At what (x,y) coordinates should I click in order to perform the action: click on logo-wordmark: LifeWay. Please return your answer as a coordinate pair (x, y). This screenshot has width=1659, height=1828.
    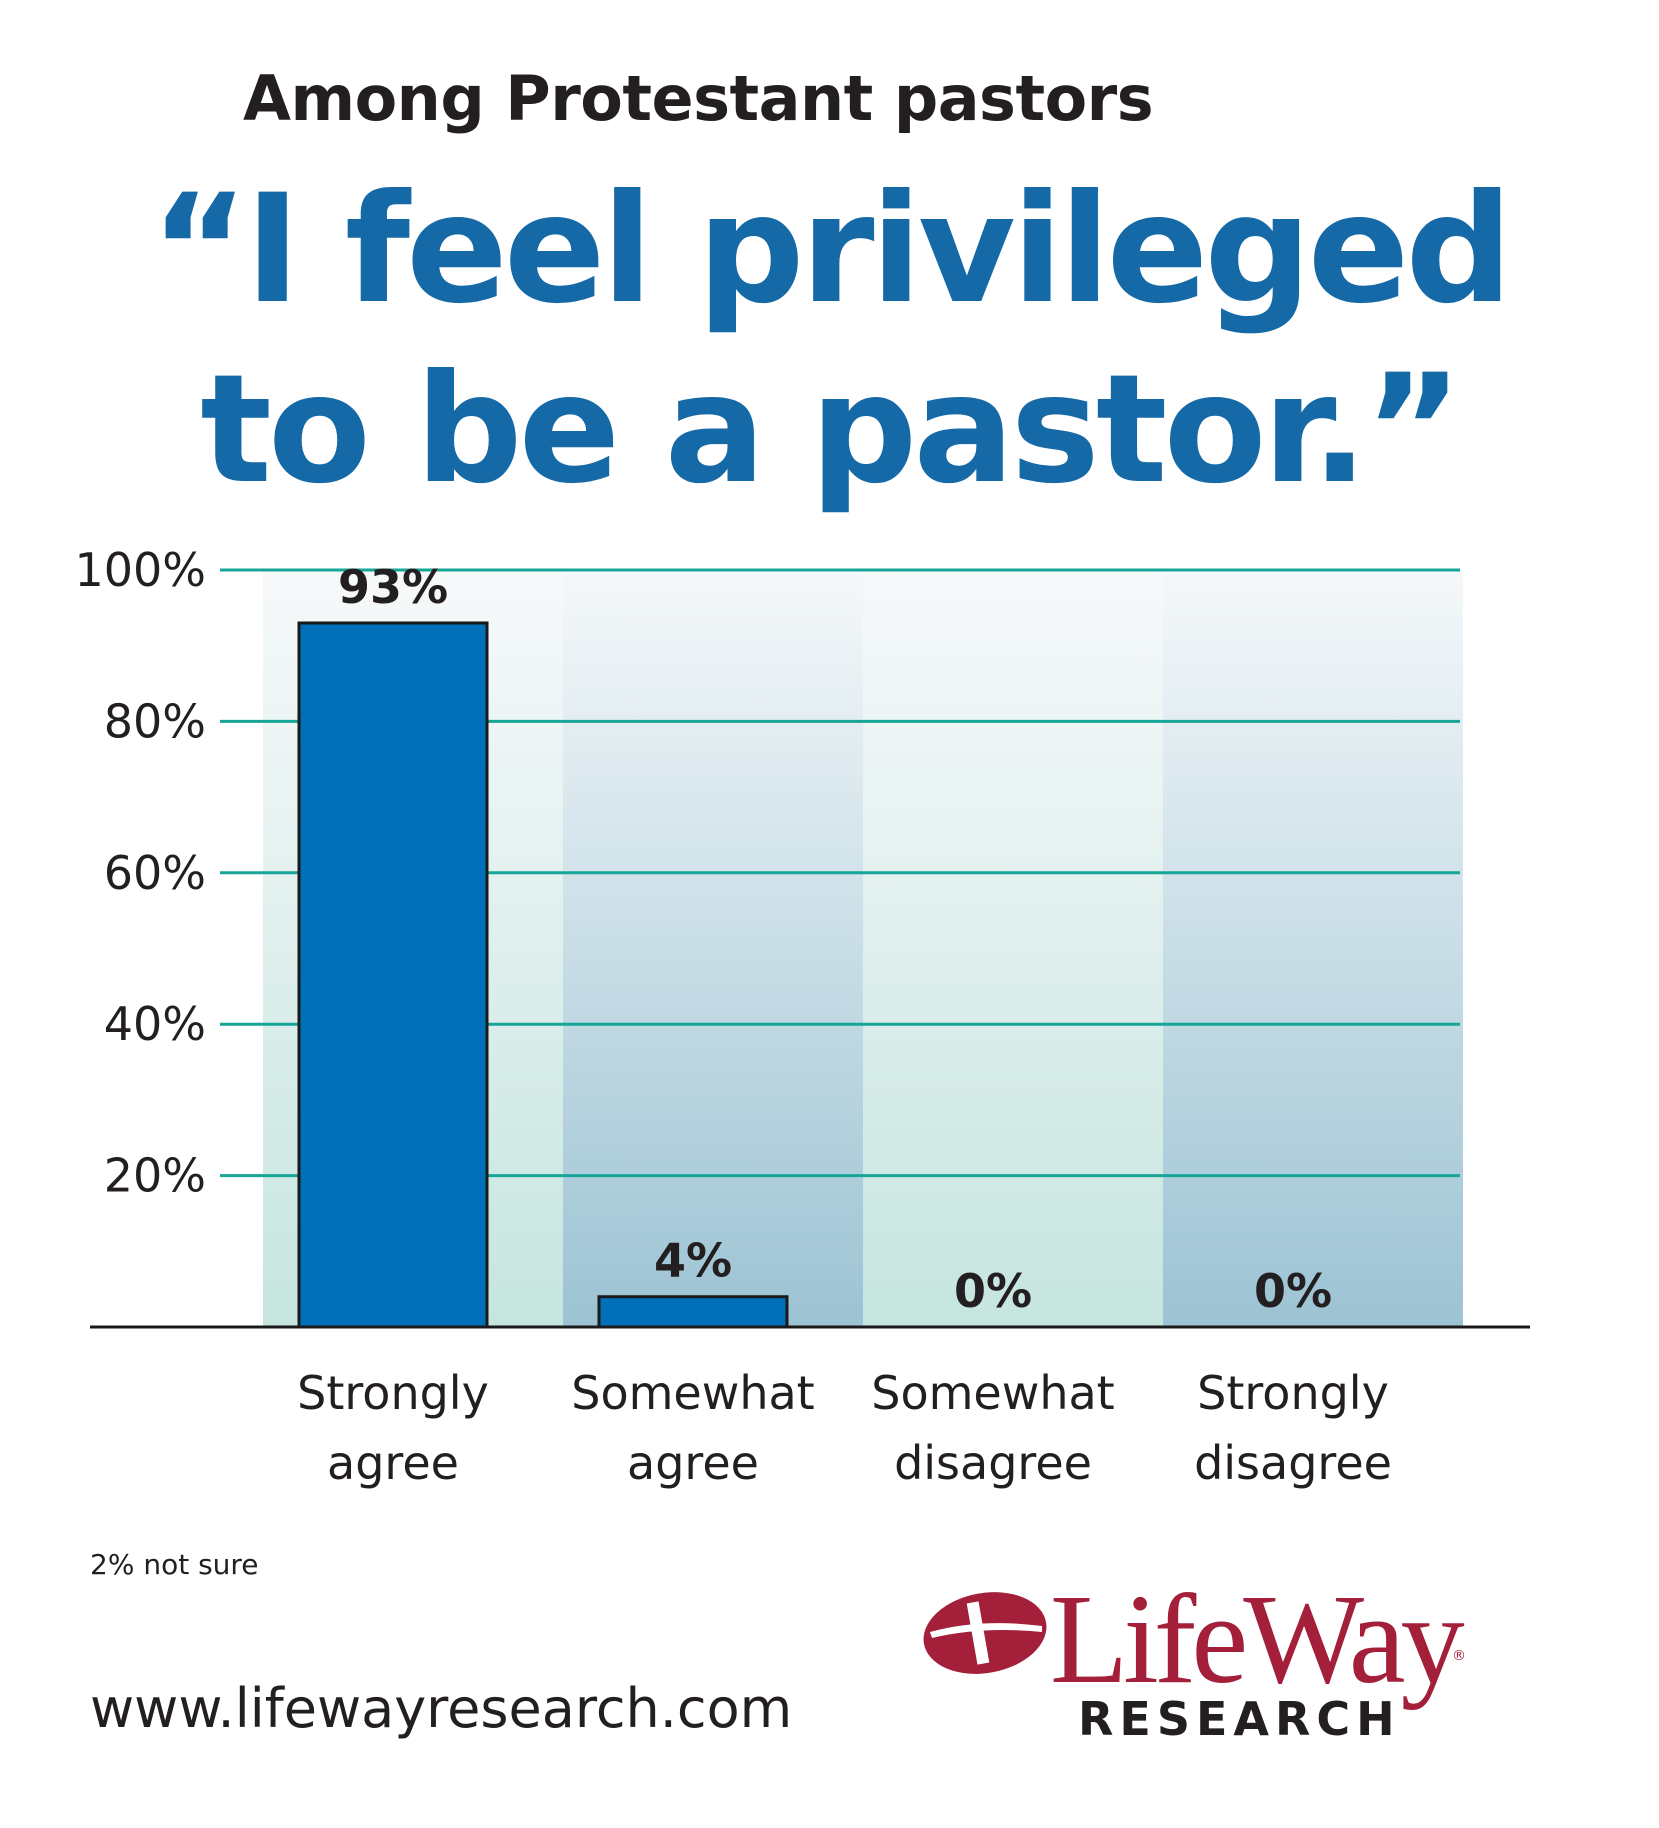
    Looking at the image, I should click on (1257, 1639).